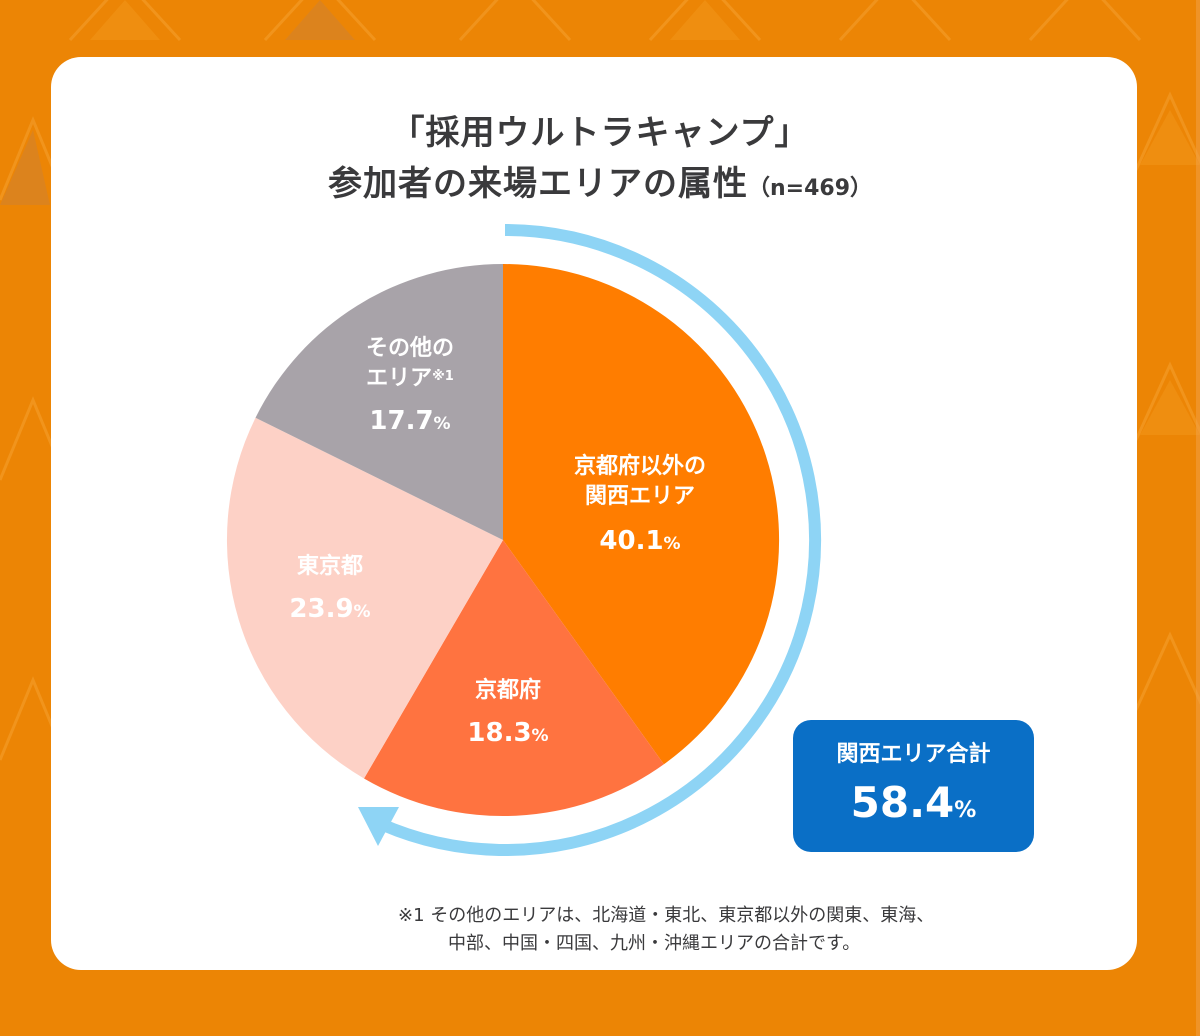 The image size is (1200, 1036). Describe the element at coordinates (329, 590) in the screenshot. I see `label-tokyo: 東京都 23.9%` at that location.